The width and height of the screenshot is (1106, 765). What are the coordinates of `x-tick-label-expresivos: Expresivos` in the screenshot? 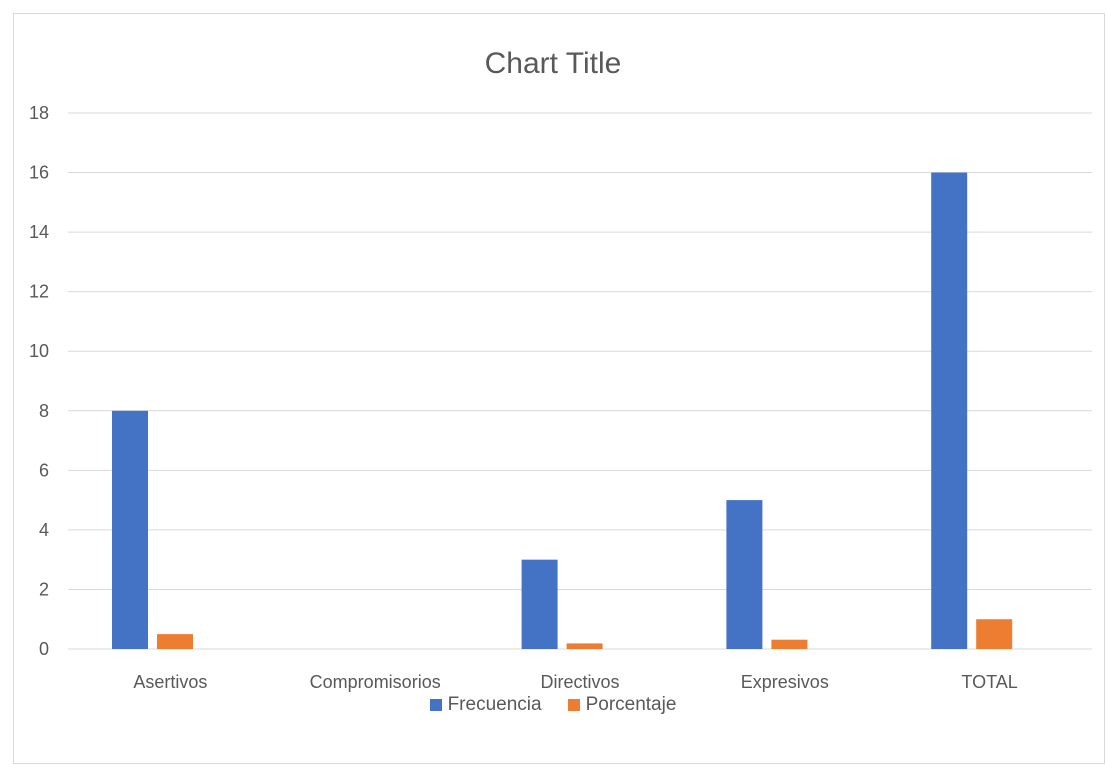 It's located at (785, 682).